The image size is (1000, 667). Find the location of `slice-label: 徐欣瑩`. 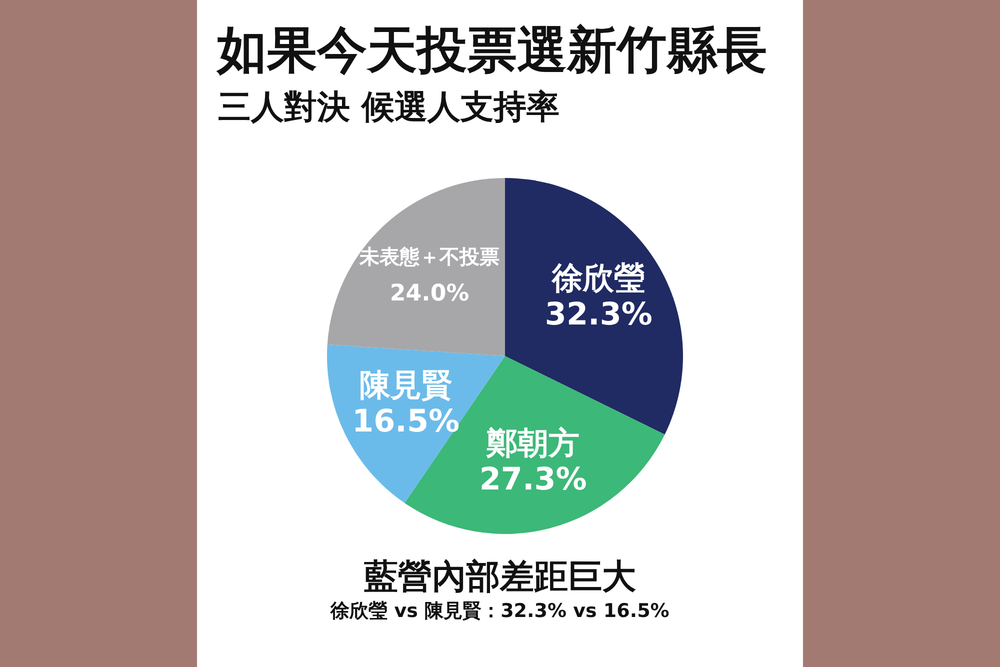

slice-label: 徐欣瑩 is located at coordinates (598, 278).